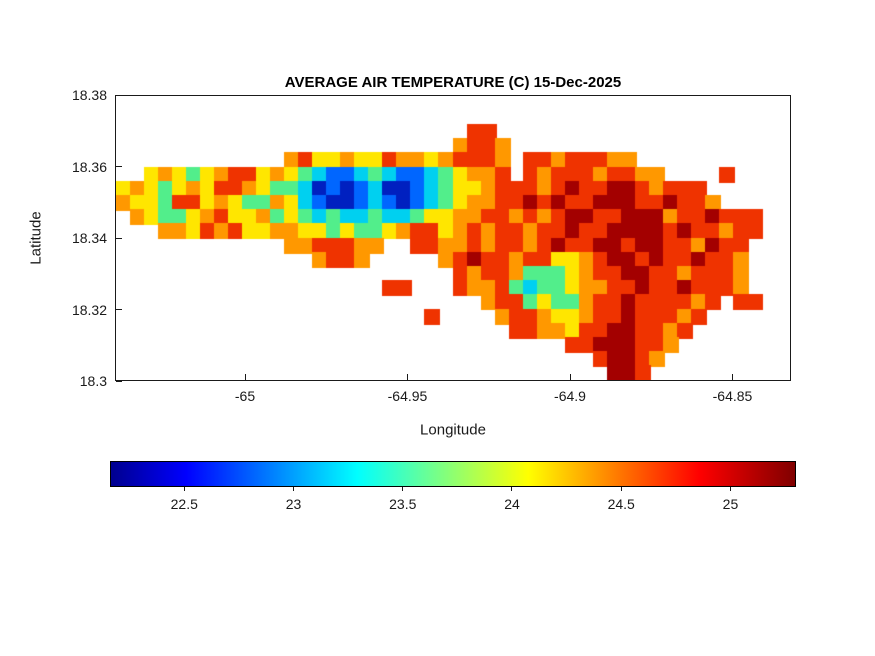 The image size is (875, 656). What do you see at coordinates (730, 504) in the screenshot?
I see `colorbar-tick-label: 25` at bounding box center [730, 504].